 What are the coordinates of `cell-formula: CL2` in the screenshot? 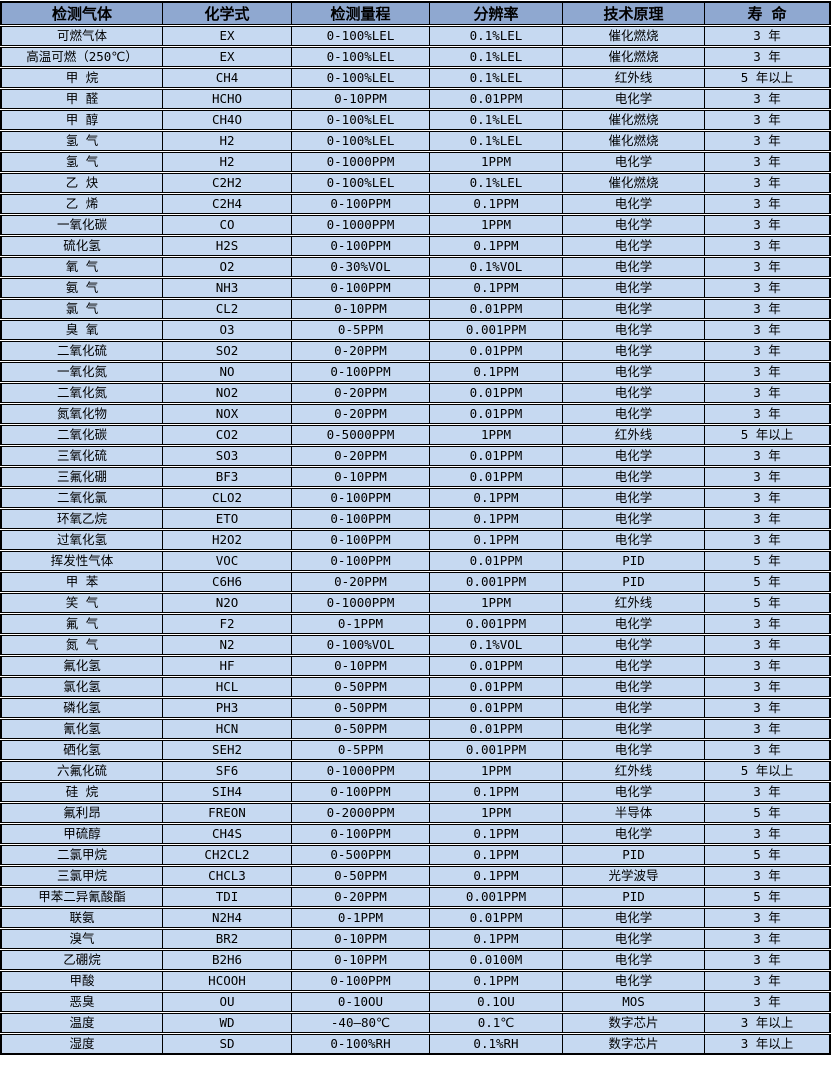 It's located at (227, 309).